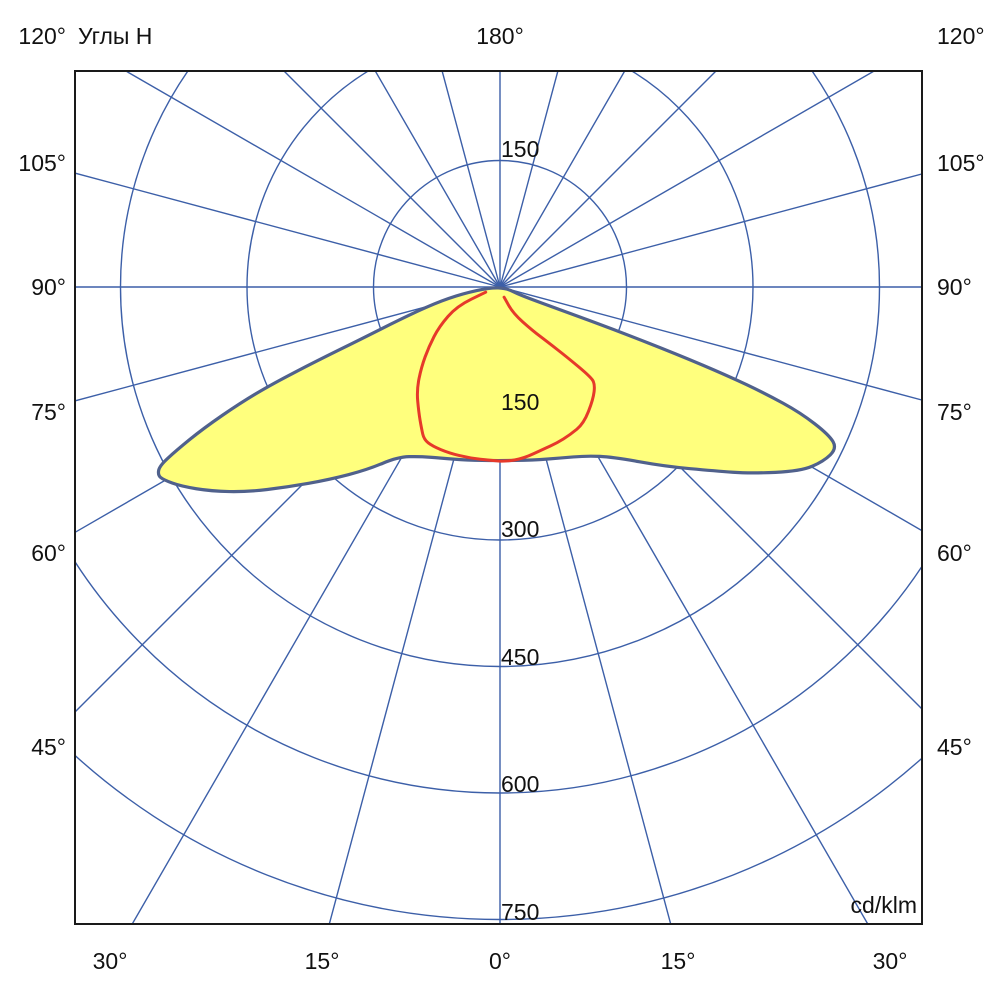  Describe the element at coordinates (520, 657) in the screenshot. I see `ring-label-3: 450` at that location.